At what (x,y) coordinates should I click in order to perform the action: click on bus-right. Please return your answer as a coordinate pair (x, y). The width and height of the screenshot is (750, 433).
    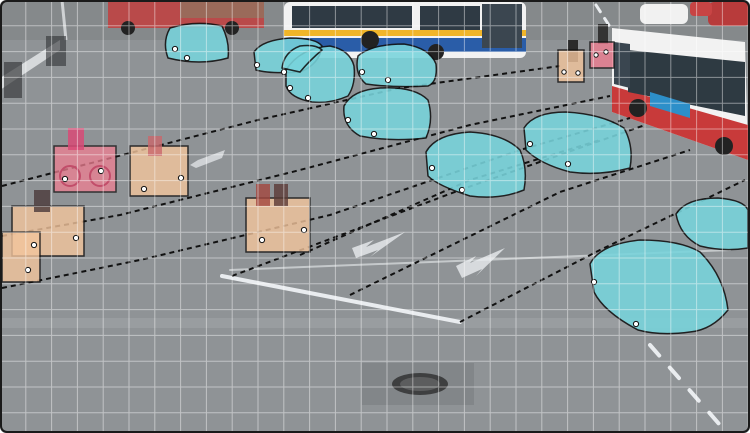
    Looking at the image, I should click on (680, 94).